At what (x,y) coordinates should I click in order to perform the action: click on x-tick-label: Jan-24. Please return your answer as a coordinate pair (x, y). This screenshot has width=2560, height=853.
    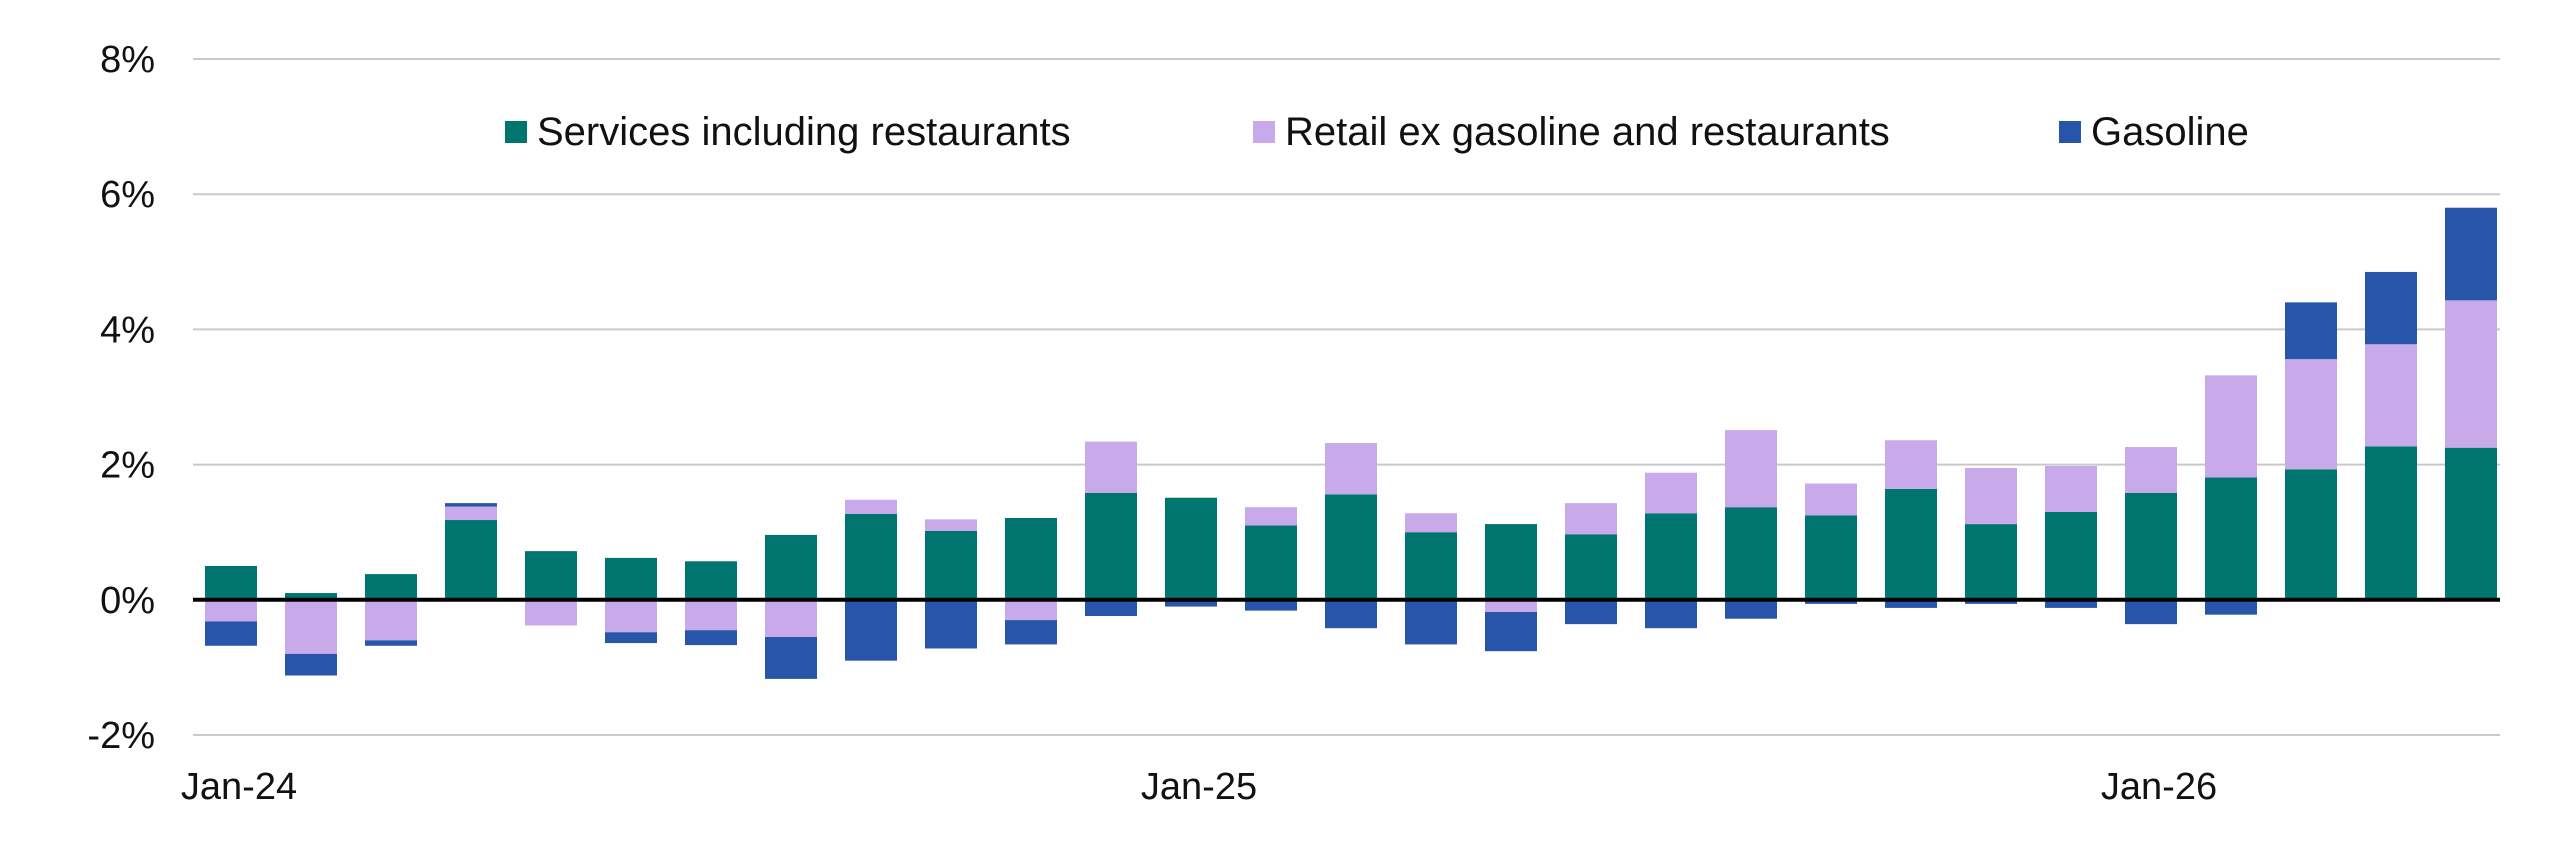
    Looking at the image, I should click on (239, 787).